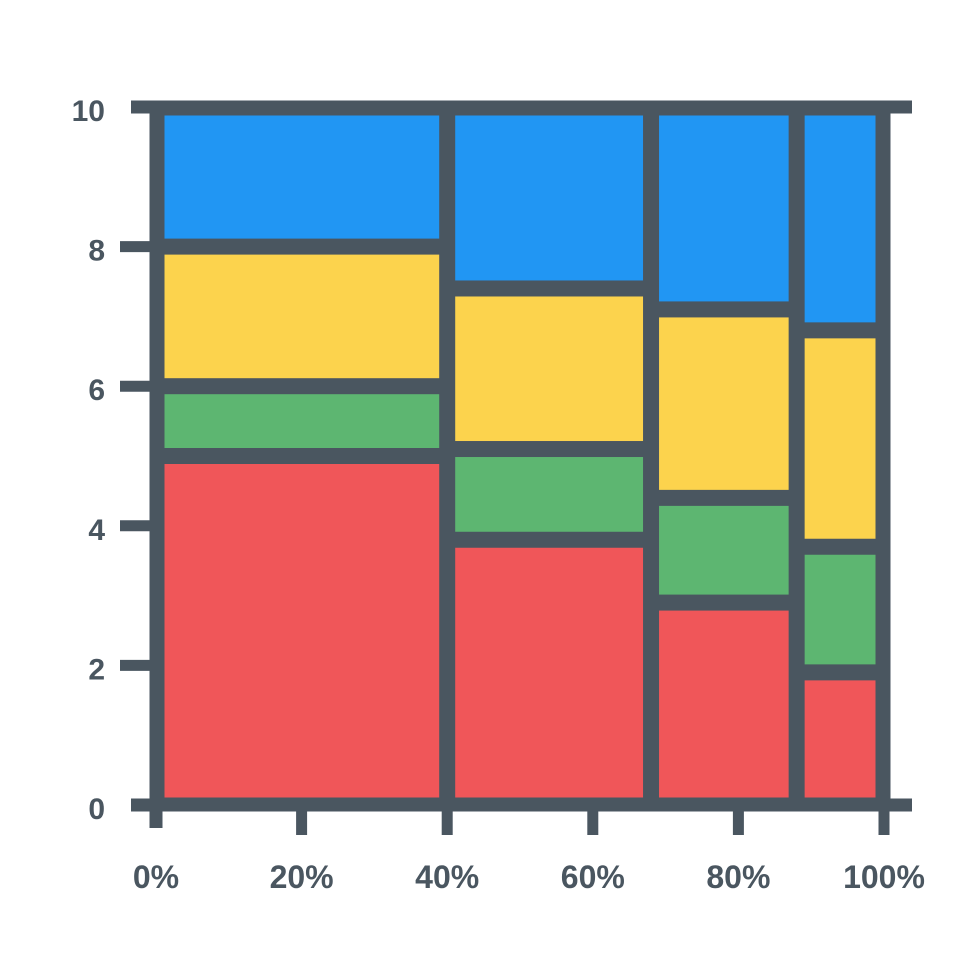 The width and height of the screenshot is (980, 980). Describe the element at coordinates (840, 609) in the screenshot. I see `mosaic-cell-c3-s1` at that location.